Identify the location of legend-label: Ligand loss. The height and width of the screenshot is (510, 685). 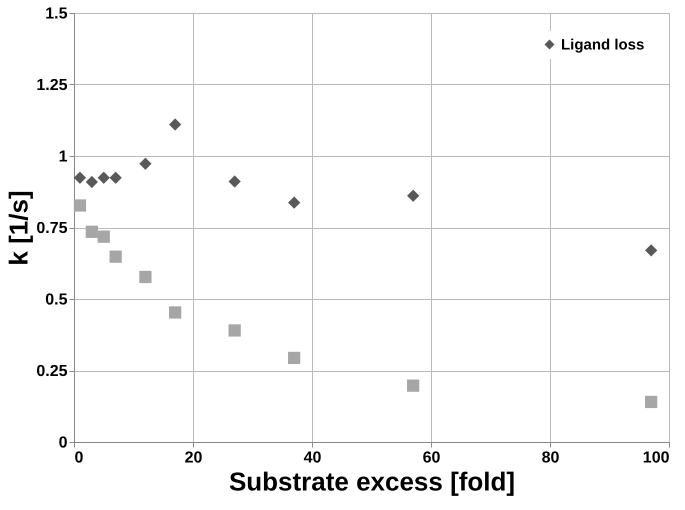
(602, 45).